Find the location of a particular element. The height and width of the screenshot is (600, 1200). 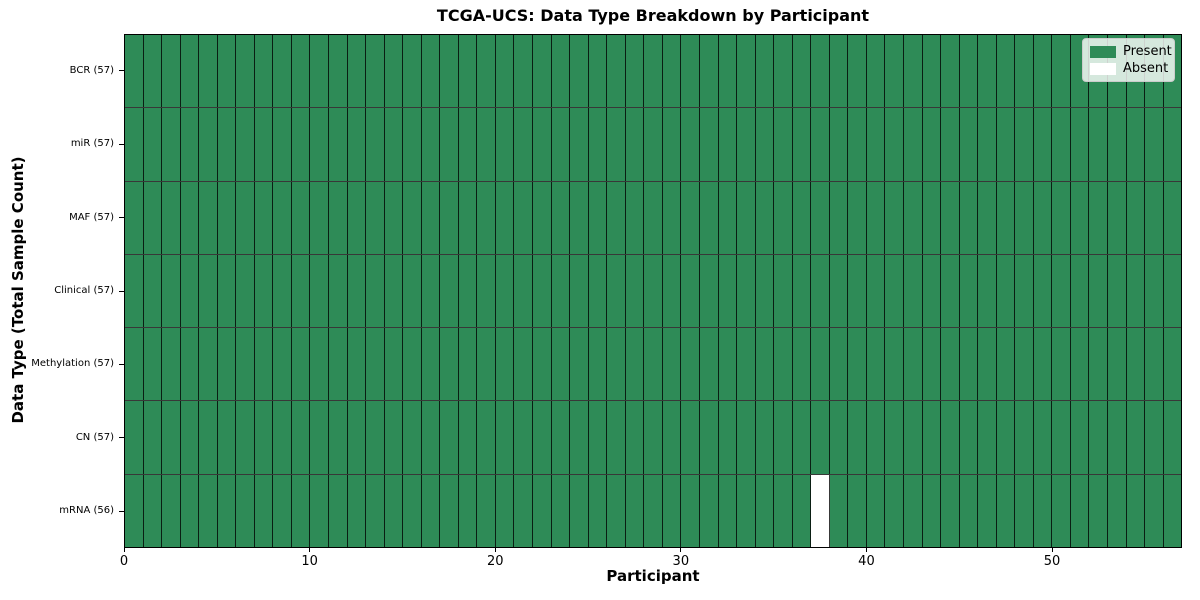

y-tick-label: Methylation (57) is located at coordinates (72, 364).